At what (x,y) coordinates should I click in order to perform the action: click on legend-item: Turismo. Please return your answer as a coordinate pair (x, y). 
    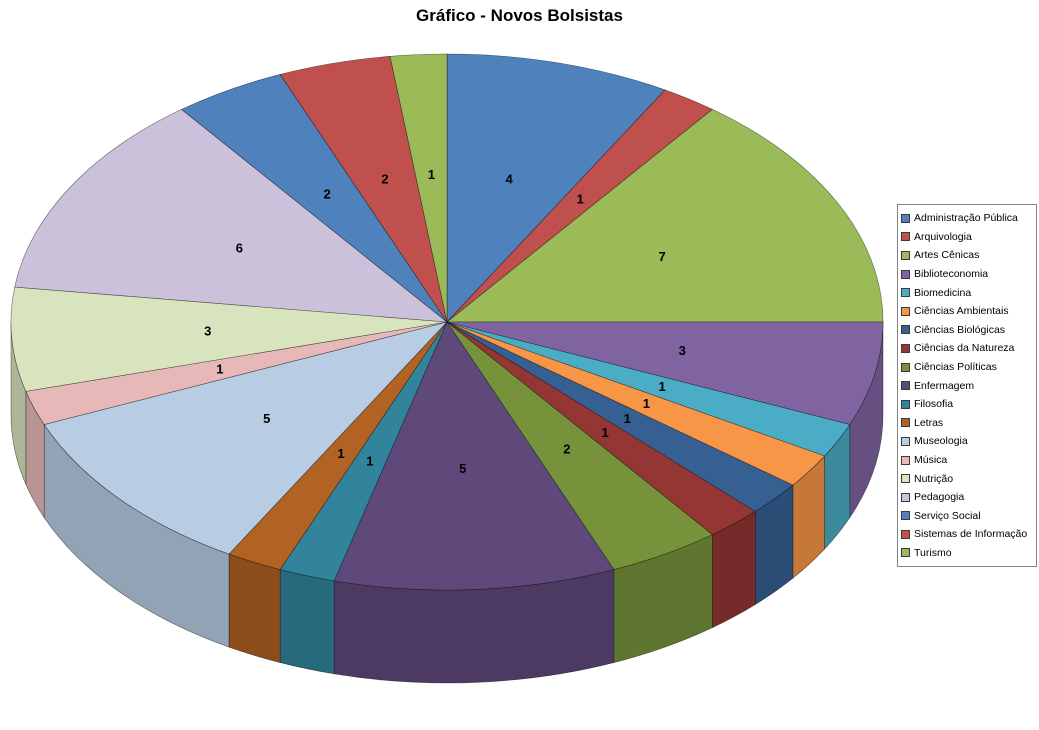
    Looking at the image, I should click on (967, 553).